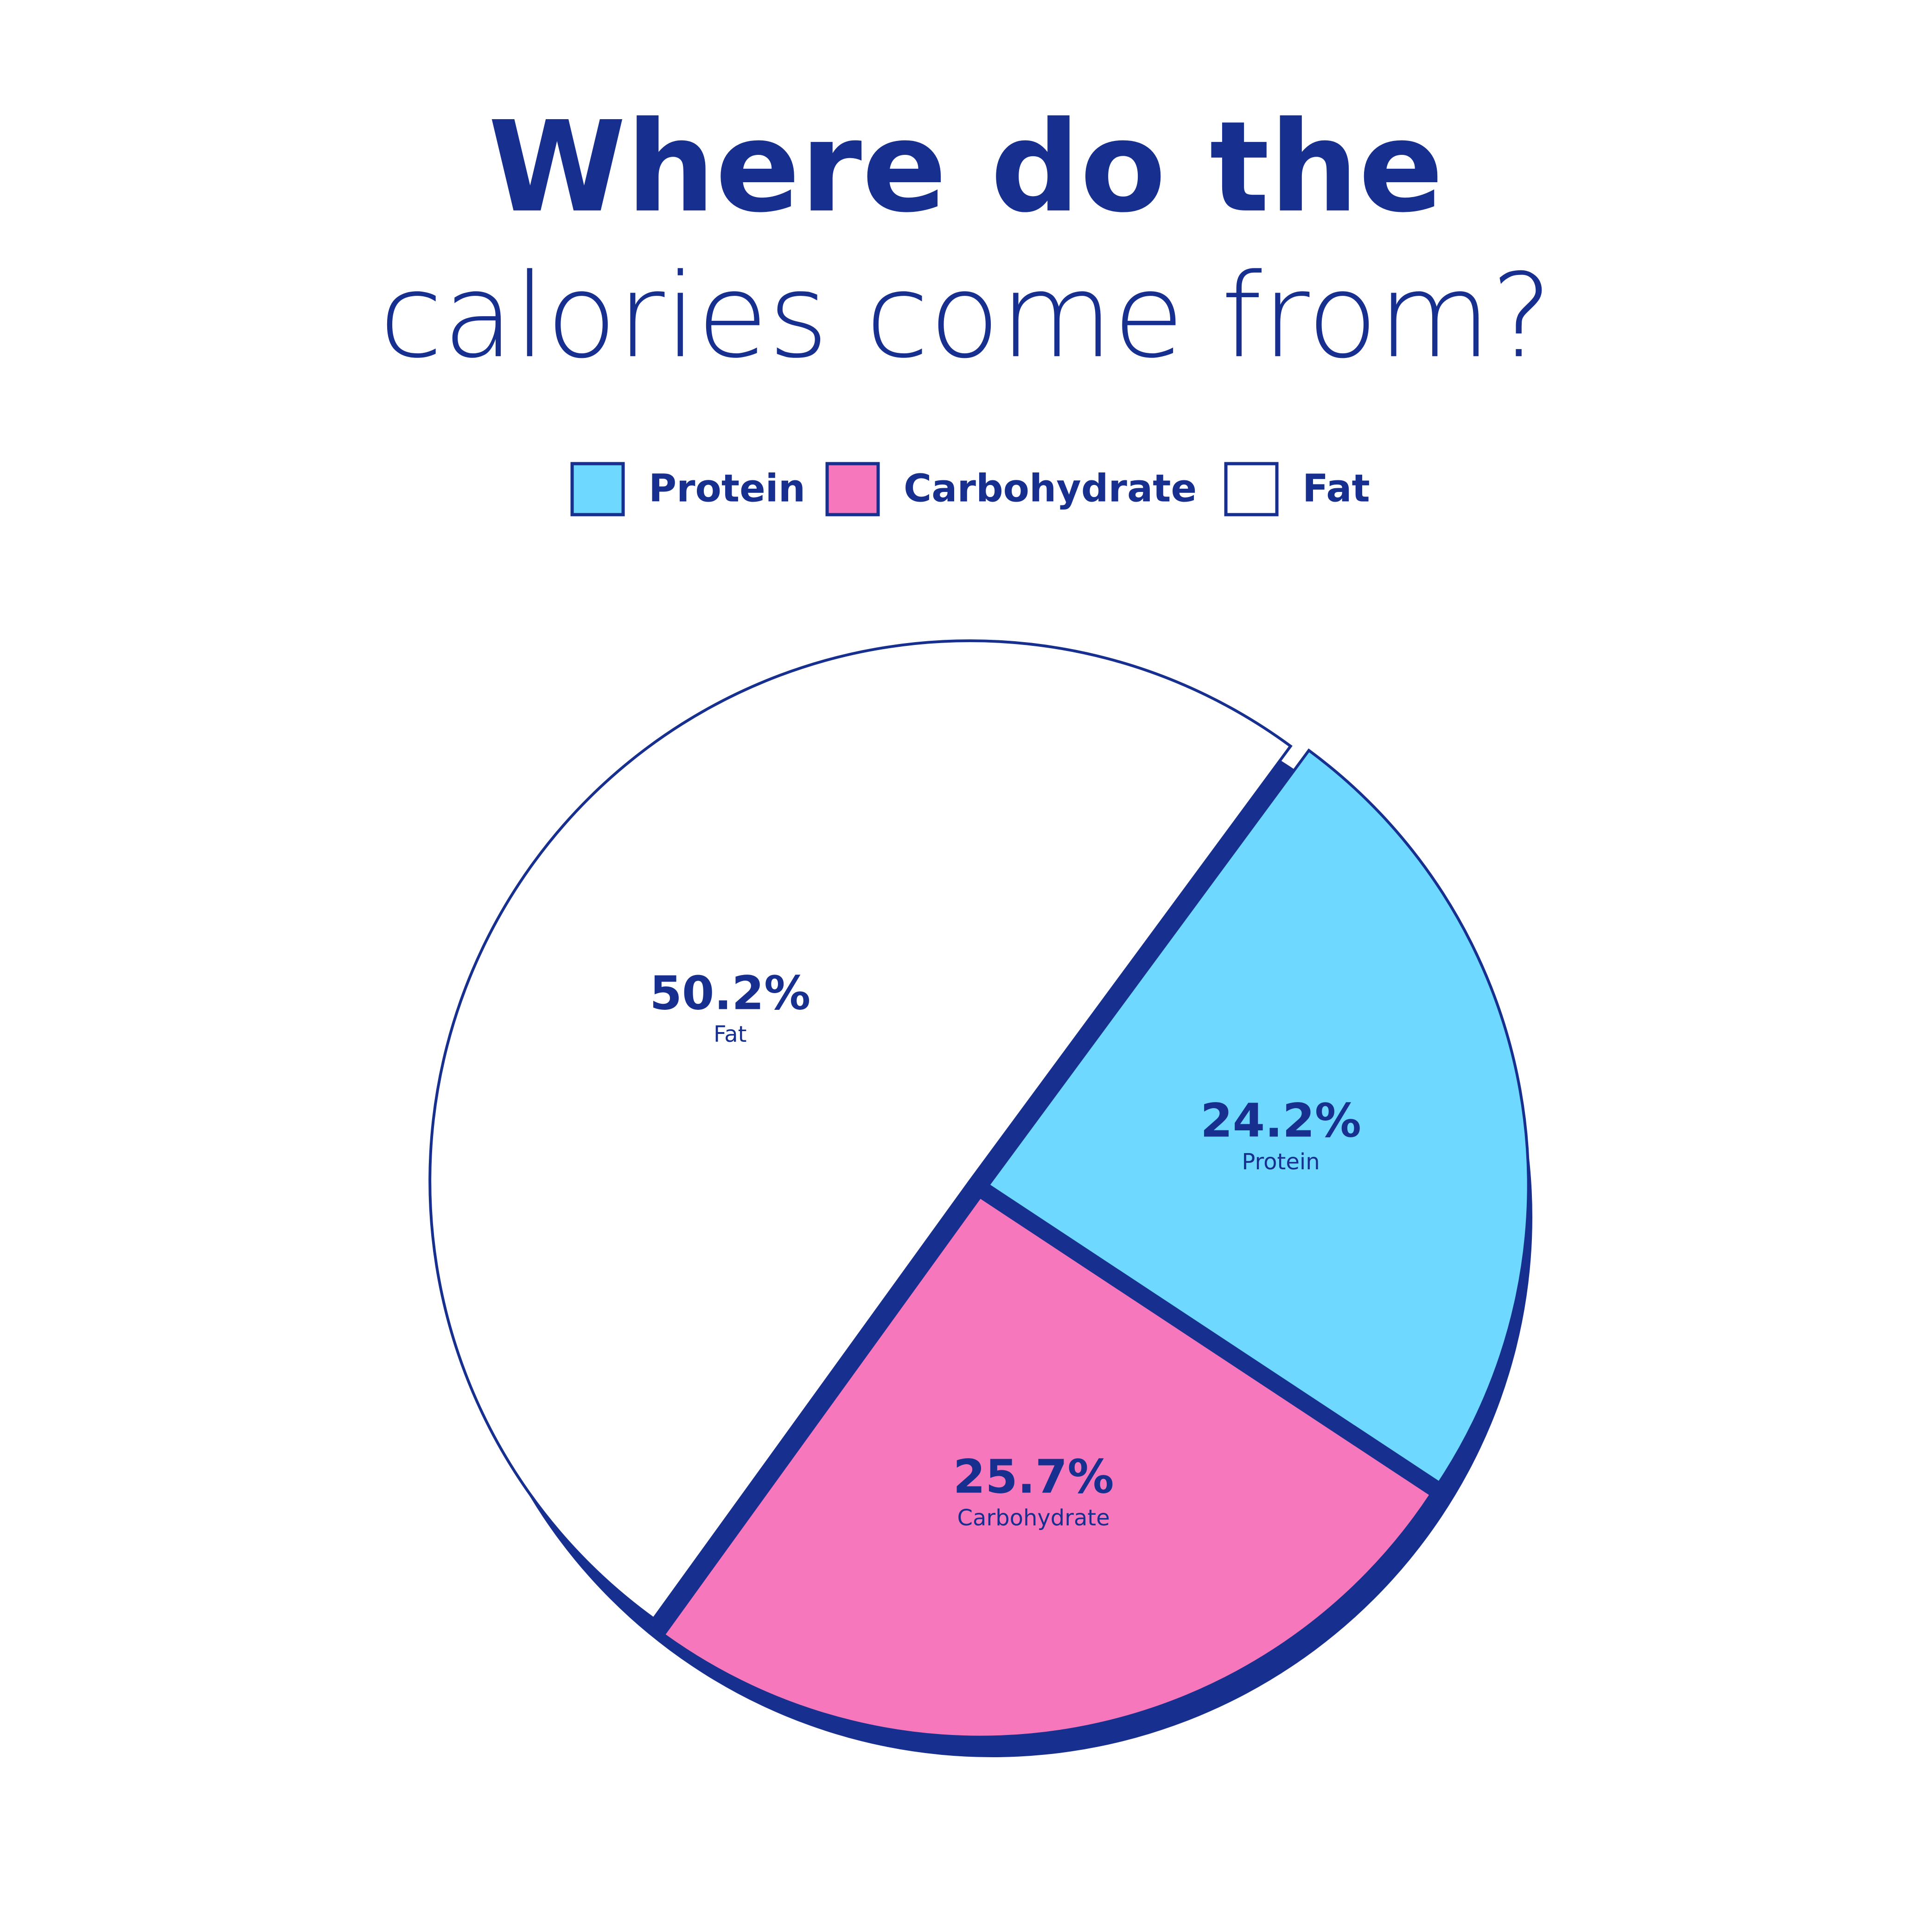  What do you see at coordinates (1033, 1518) in the screenshot?
I see `slice-category-label: Carbohydrate` at bounding box center [1033, 1518].